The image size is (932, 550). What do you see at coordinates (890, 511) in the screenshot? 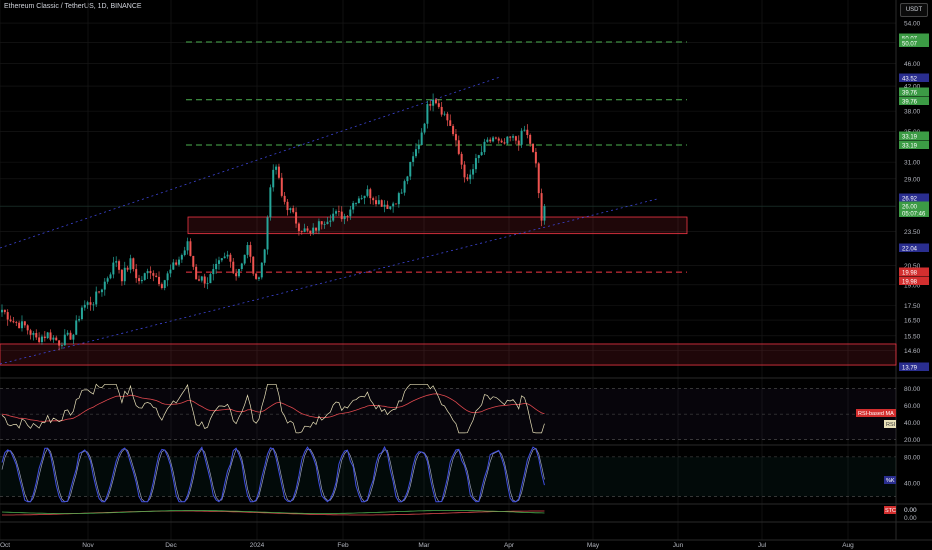
I see `stc-tag-label: STC` at bounding box center [890, 511].